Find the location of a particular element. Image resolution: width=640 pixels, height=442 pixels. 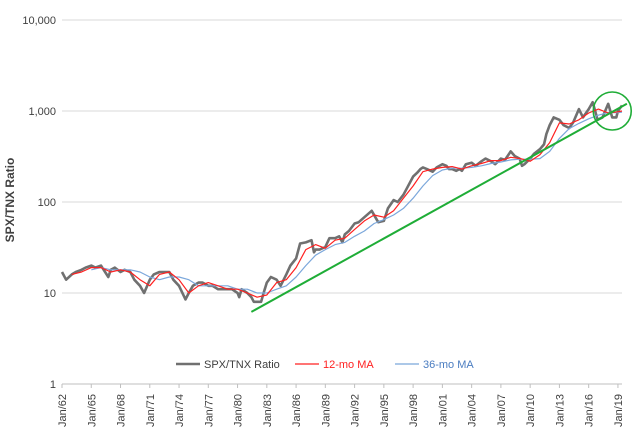

legend-label: 12-mo MA is located at coordinates (348, 365).